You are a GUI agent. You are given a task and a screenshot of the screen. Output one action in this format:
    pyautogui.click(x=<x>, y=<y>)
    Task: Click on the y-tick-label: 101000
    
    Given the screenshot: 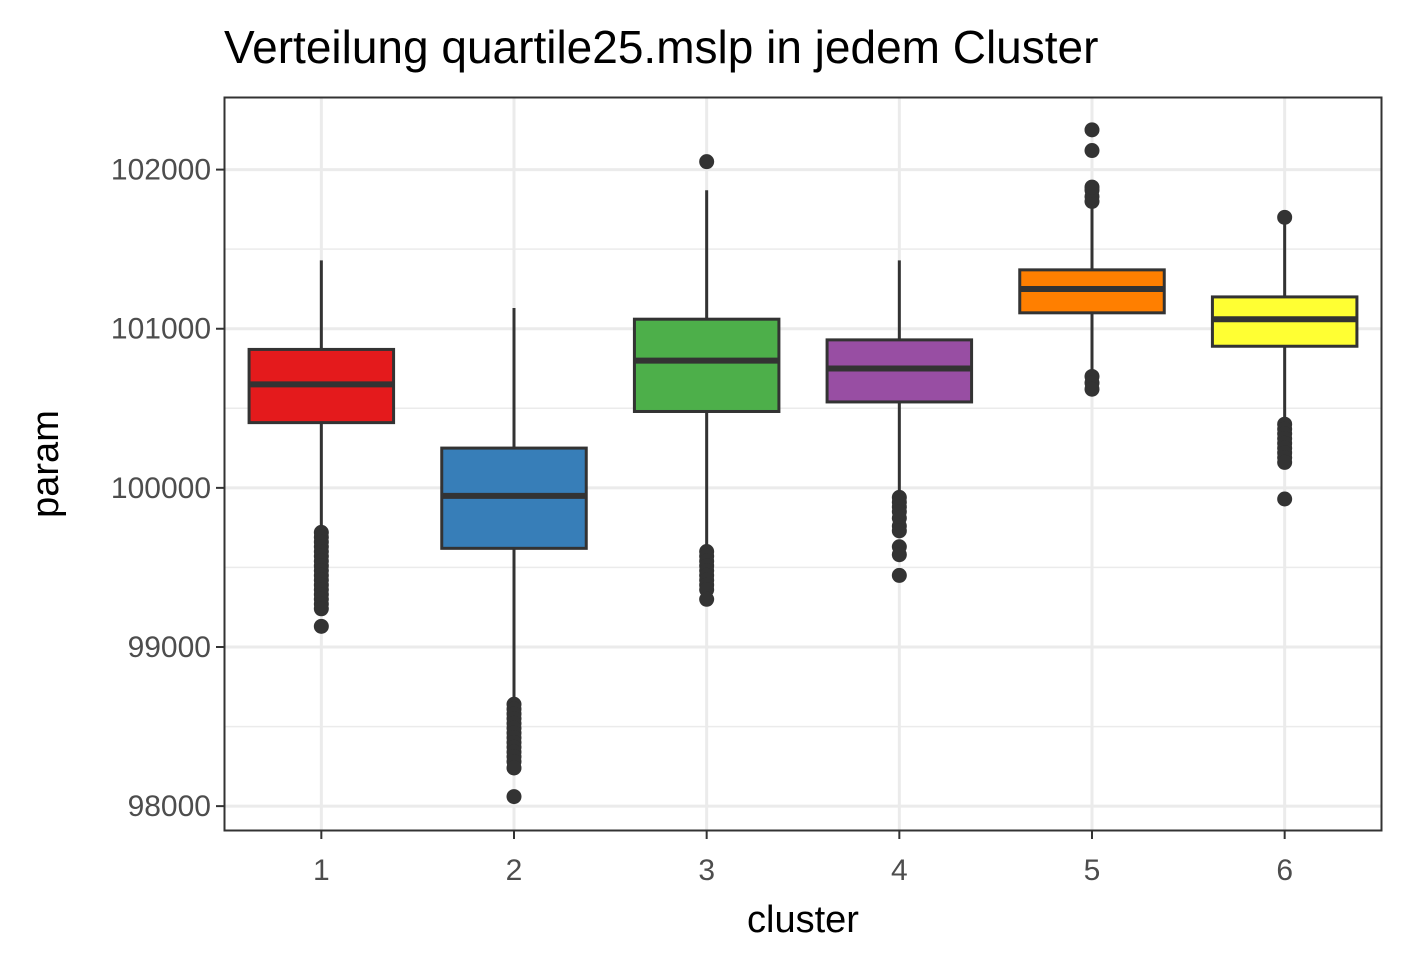 What is the action you would take?
    pyautogui.click(x=161, y=329)
    